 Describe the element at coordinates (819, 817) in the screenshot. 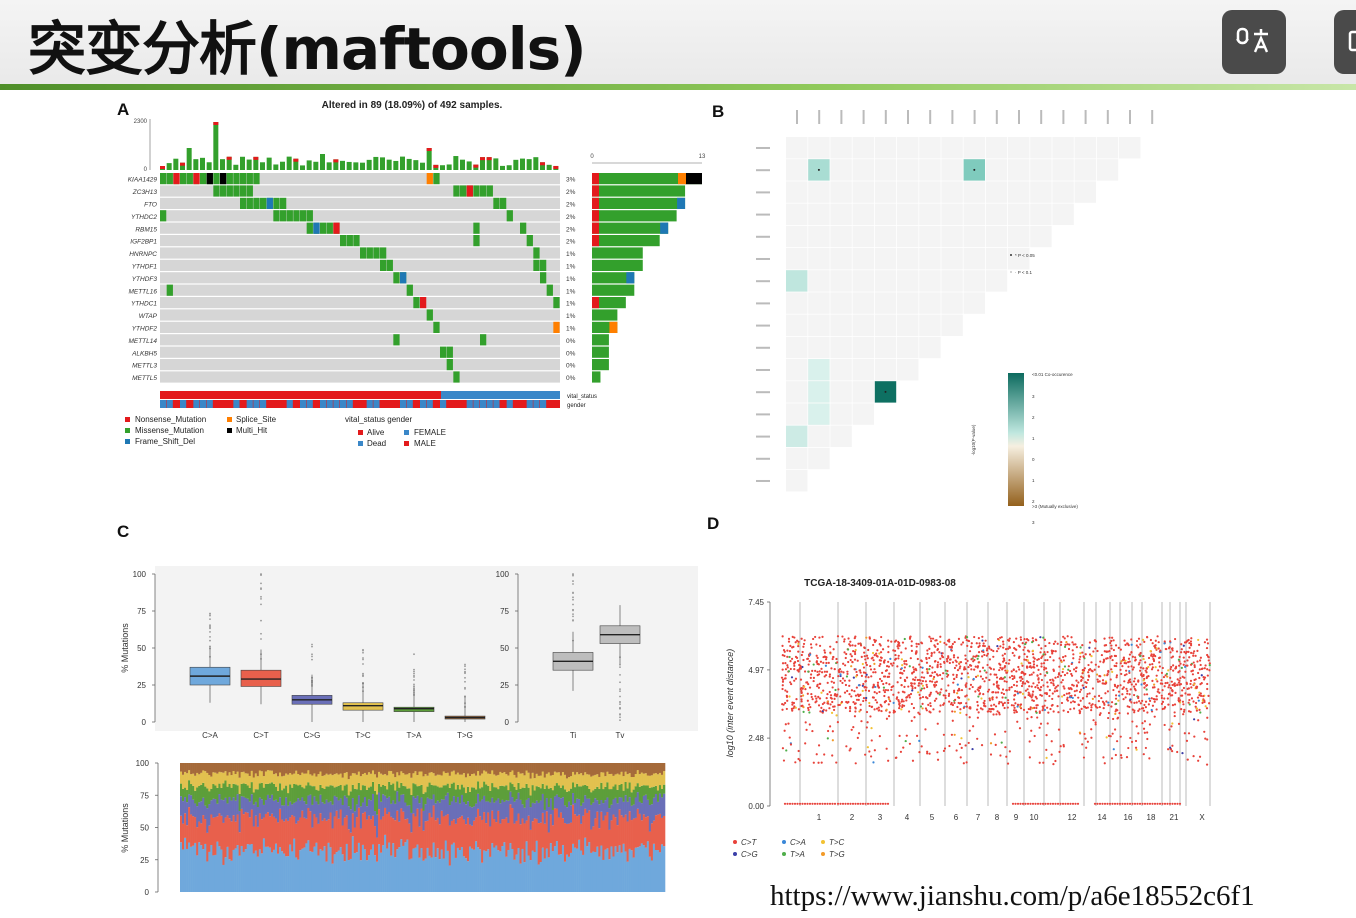

I see `rain-x-tick-label: 1` at that location.